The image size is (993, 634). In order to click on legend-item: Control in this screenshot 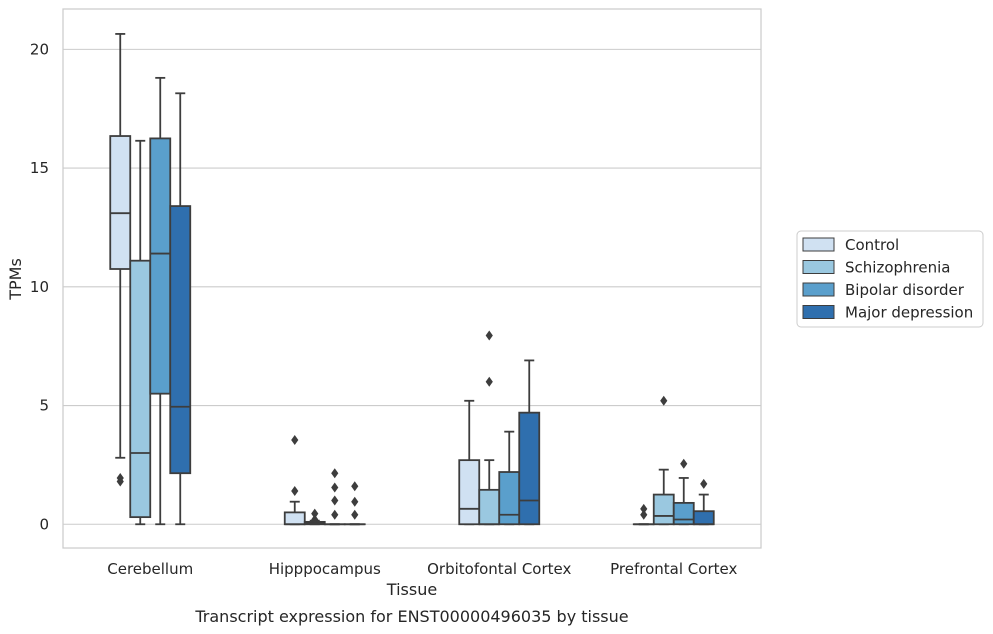, I will do `click(850, 245)`.